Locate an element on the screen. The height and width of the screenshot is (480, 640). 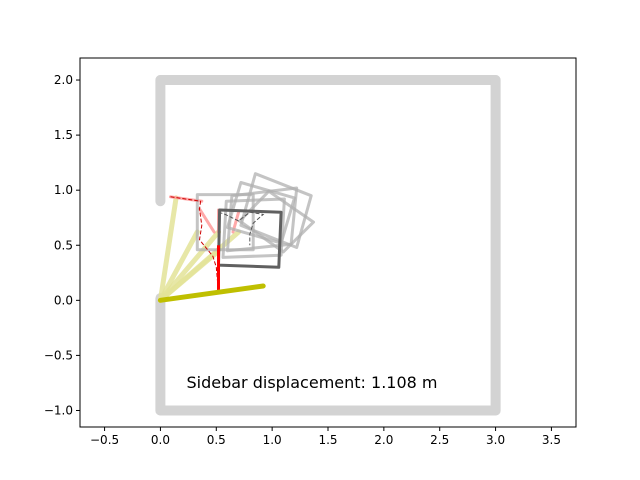
y-tick-label: 0.0 is located at coordinates (63, 300).